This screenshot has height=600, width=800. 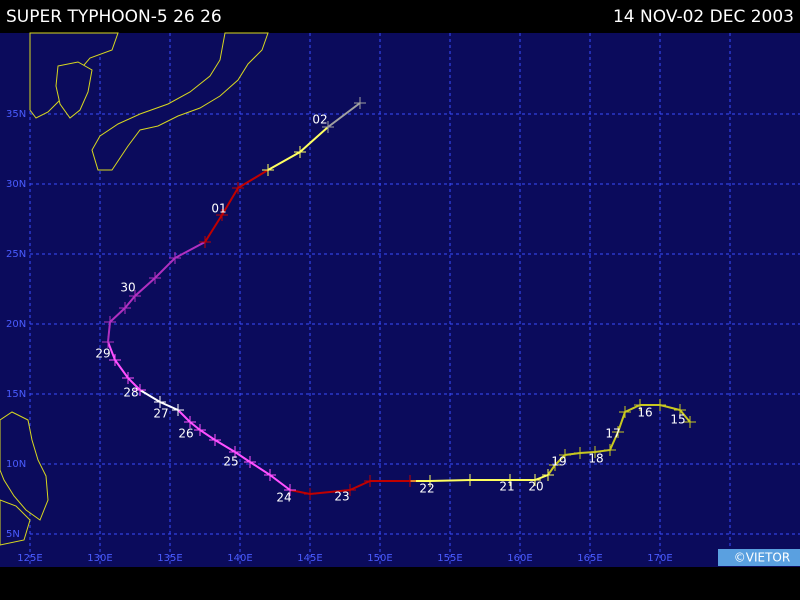 I want to click on lat-label: 25N, so click(x=16, y=254).